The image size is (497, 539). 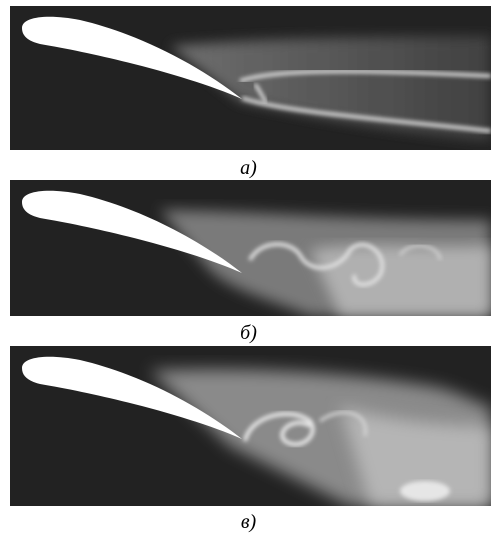 I want to click on caption-b: б), so click(x=248, y=333).